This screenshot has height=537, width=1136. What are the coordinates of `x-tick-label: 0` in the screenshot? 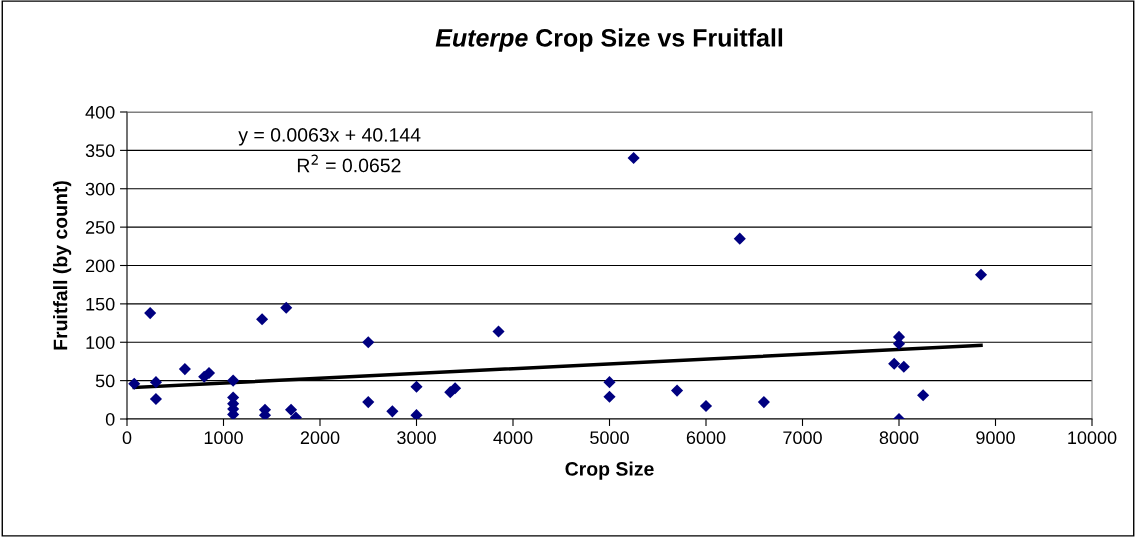 It's located at (127, 438).